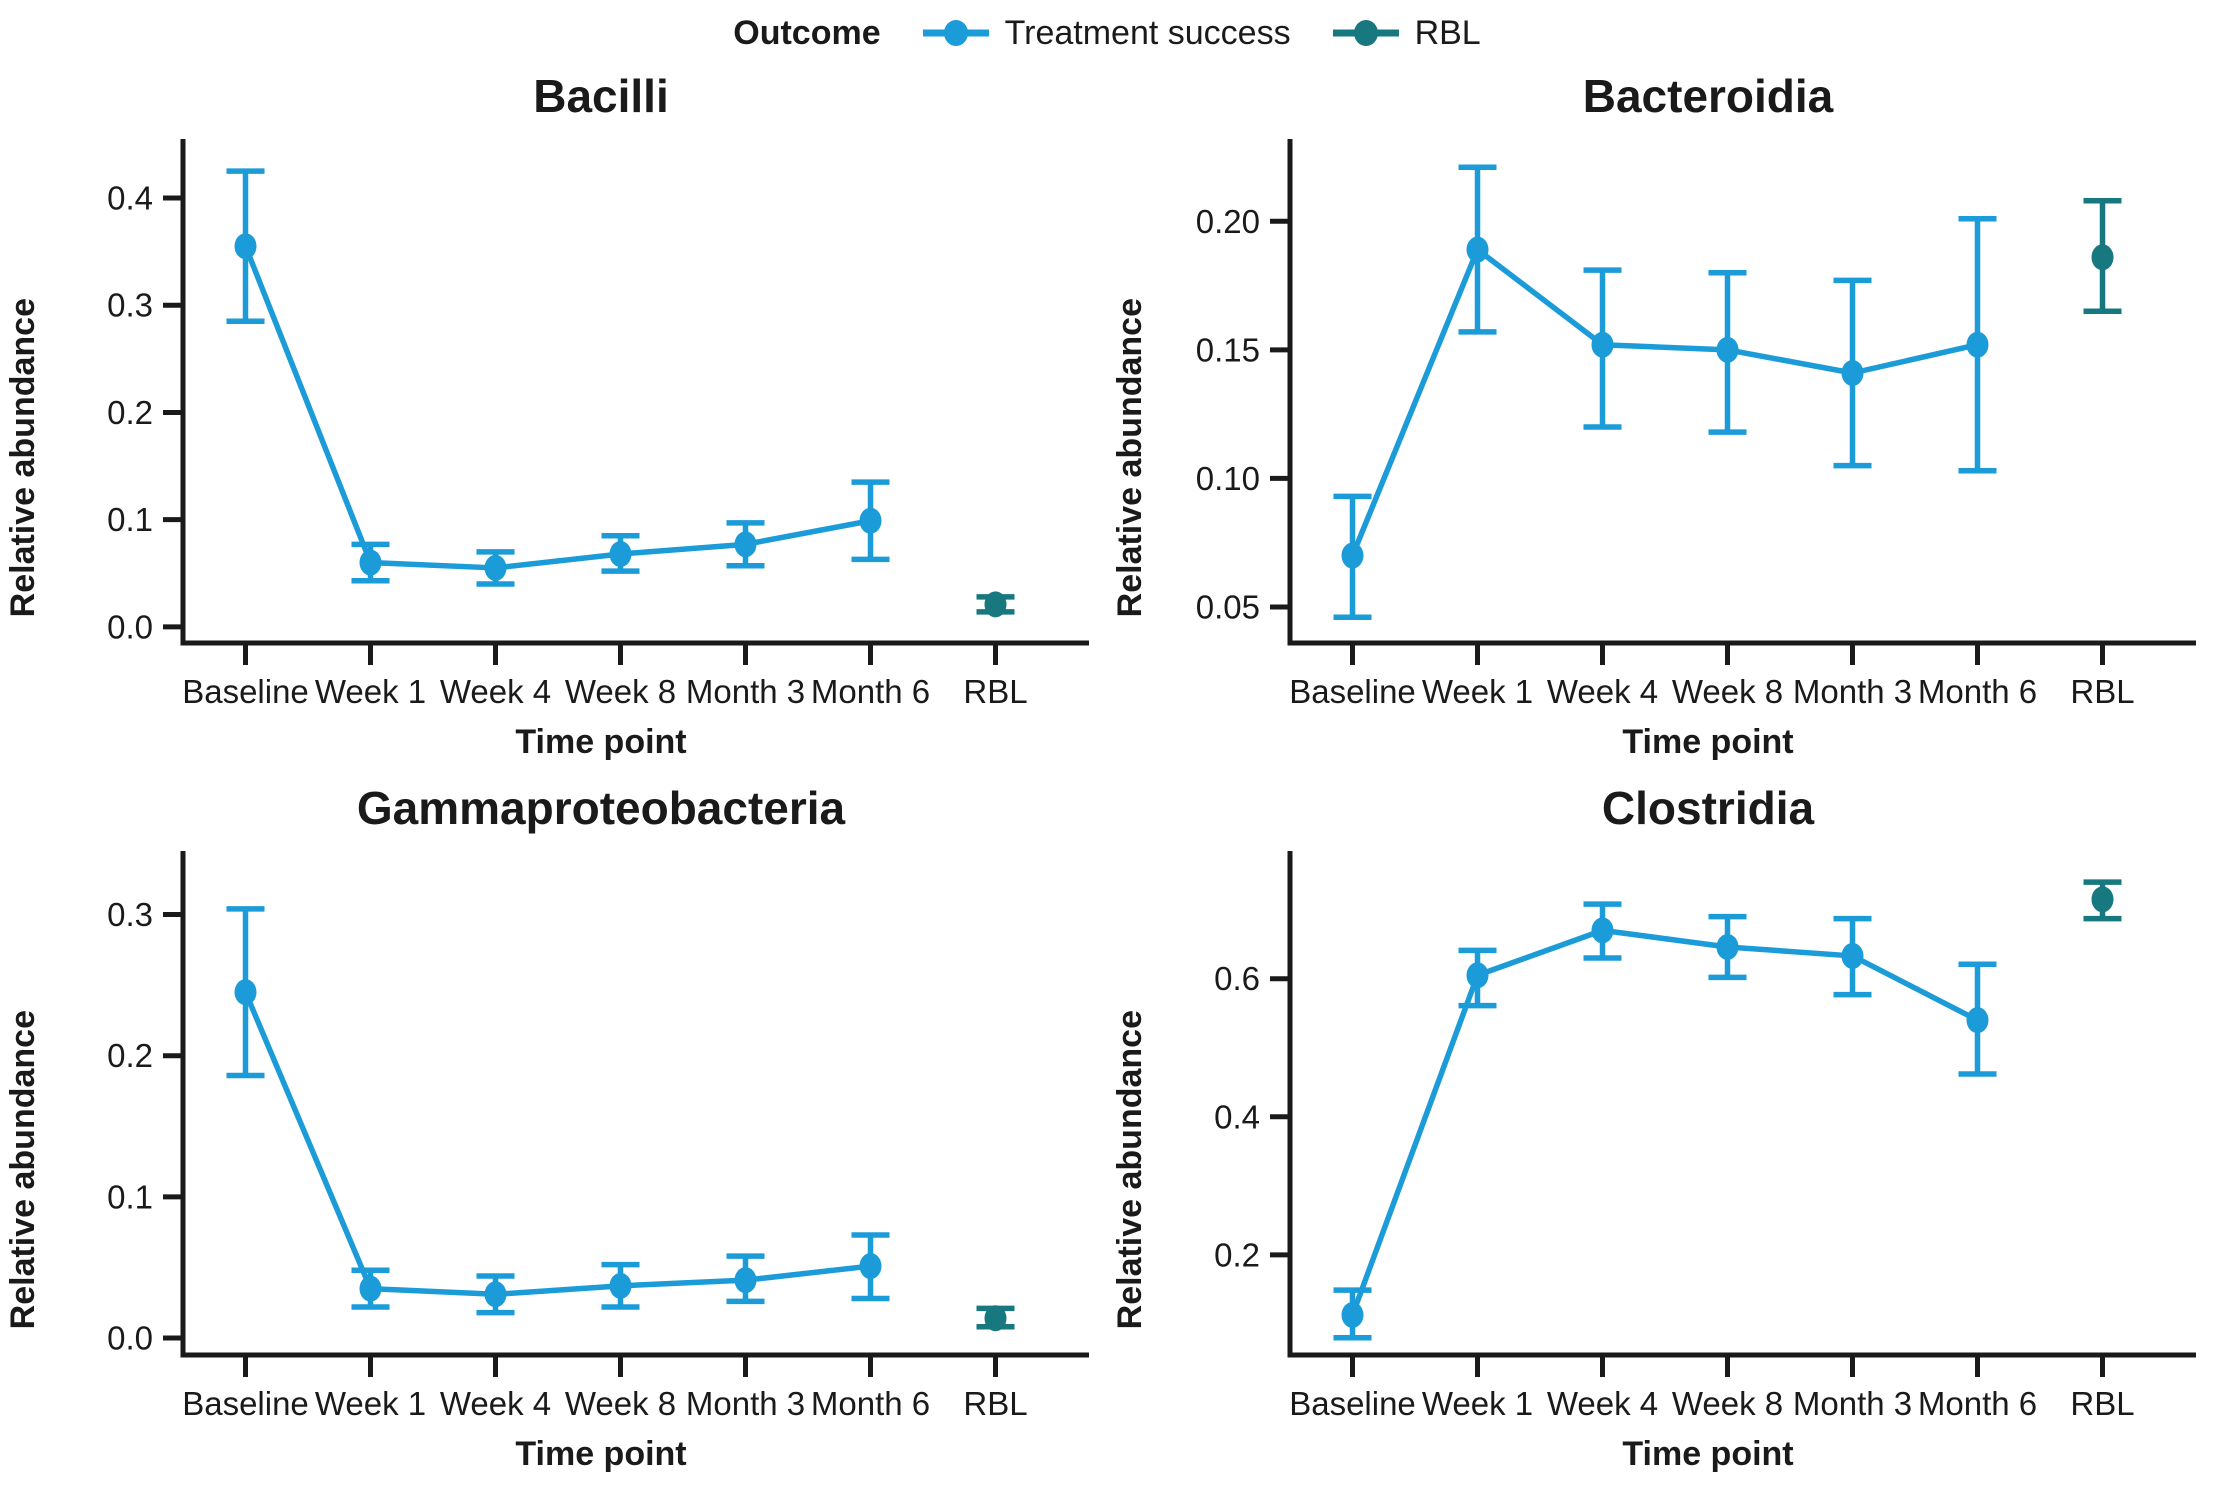 The image size is (2214, 1508). Describe the element at coordinates (807, 32) in the screenshot. I see `legend-title: Outcome` at that location.